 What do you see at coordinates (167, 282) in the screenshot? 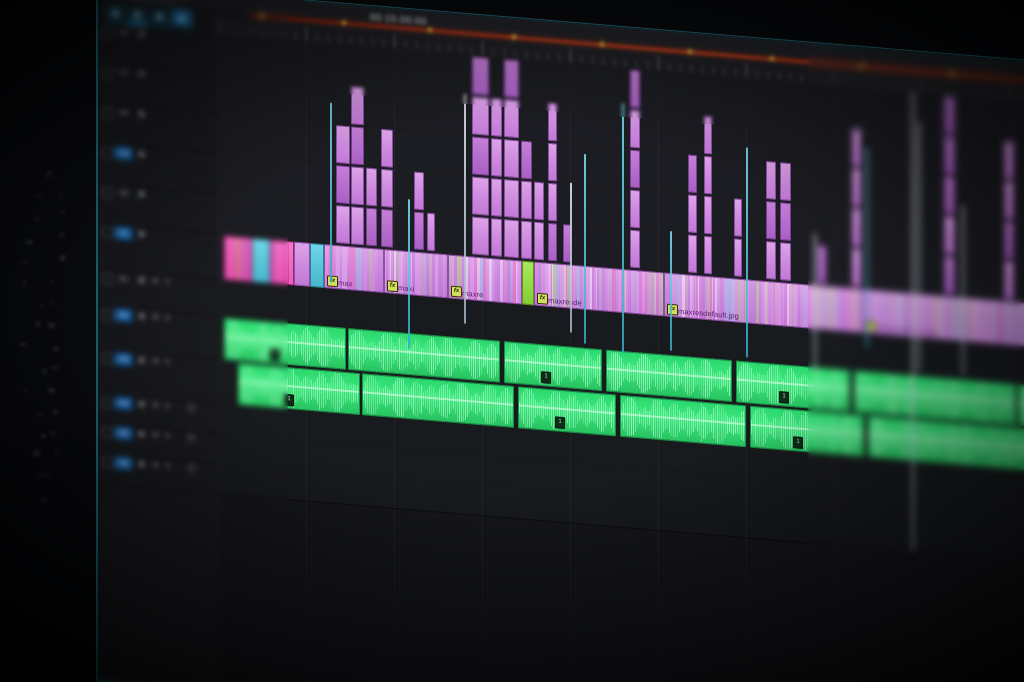
I see `solo-button-a1: S` at bounding box center [167, 282].